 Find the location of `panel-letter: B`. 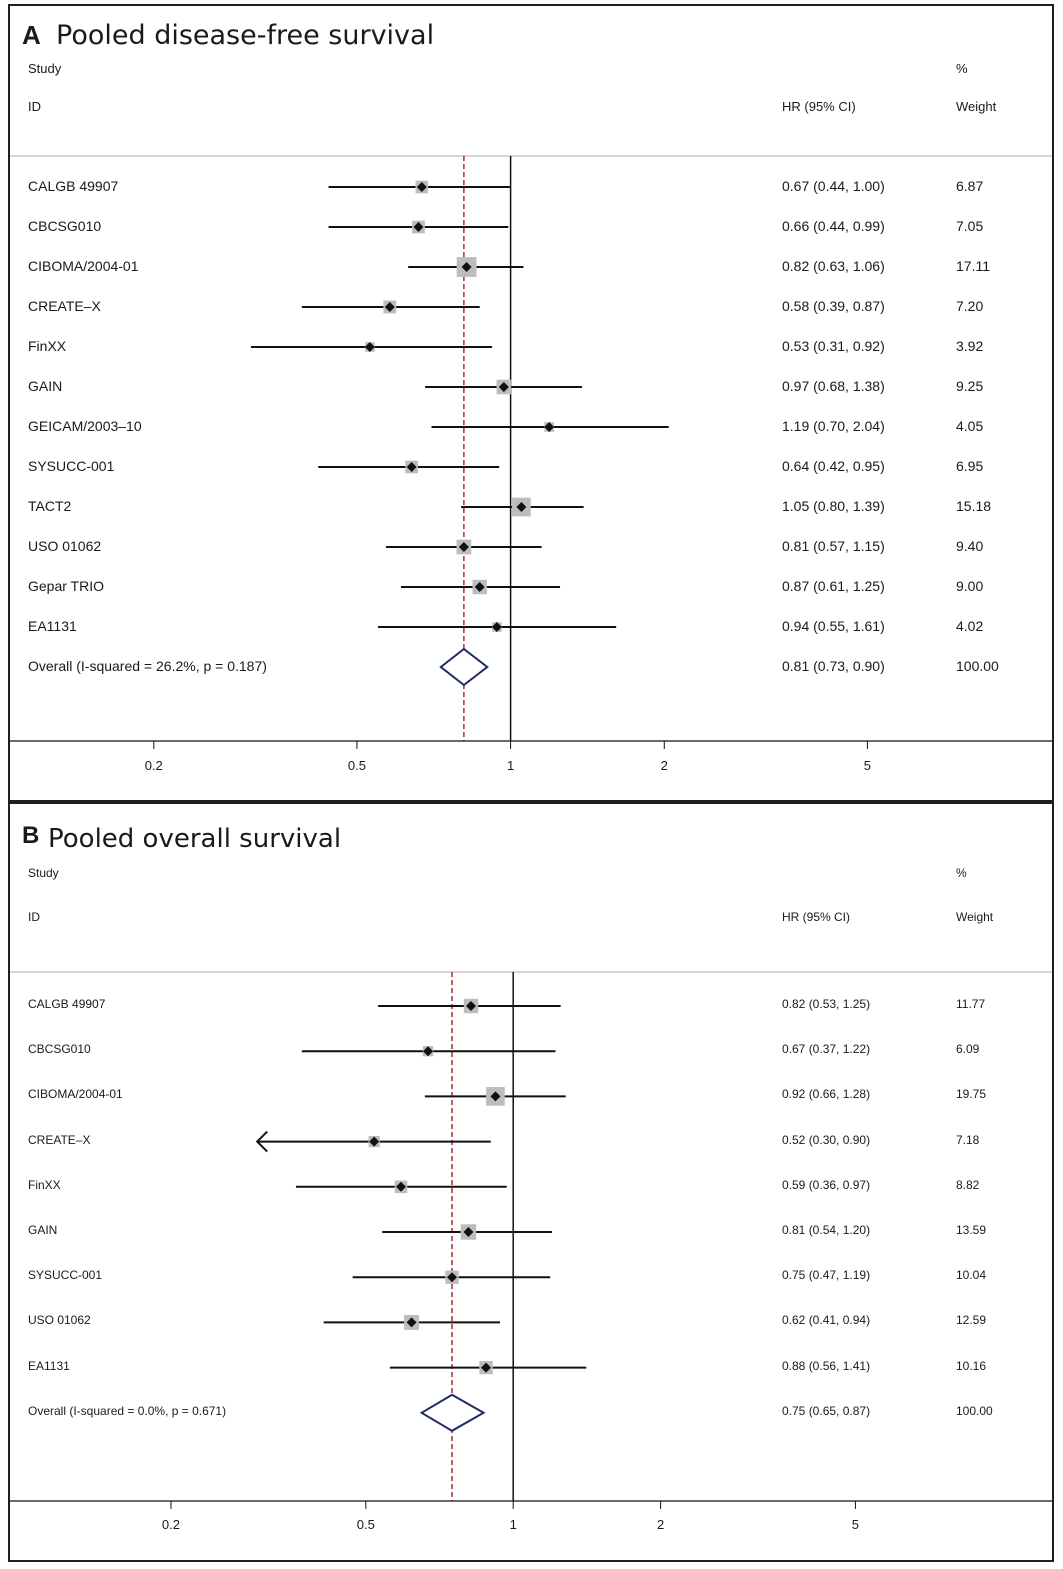

panel-letter: B is located at coordinates (31, 835).